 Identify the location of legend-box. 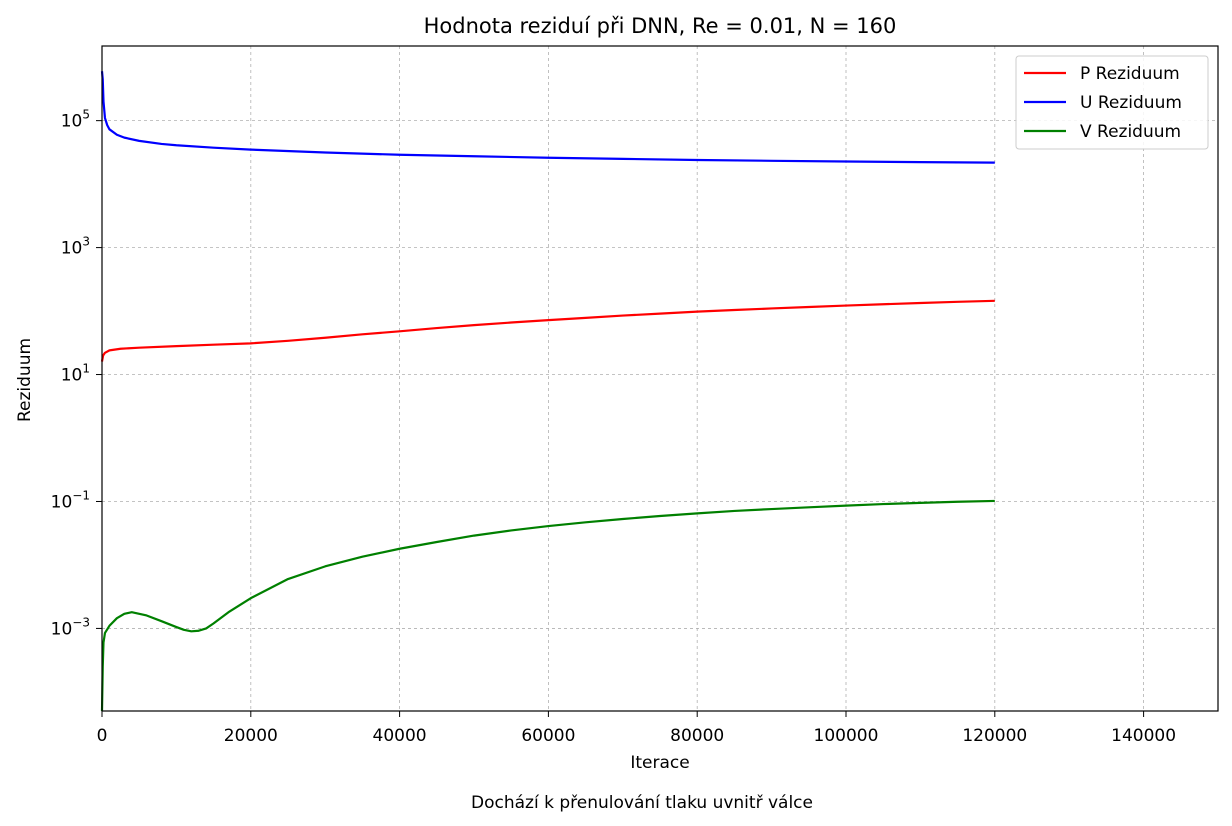
(1112, 102).